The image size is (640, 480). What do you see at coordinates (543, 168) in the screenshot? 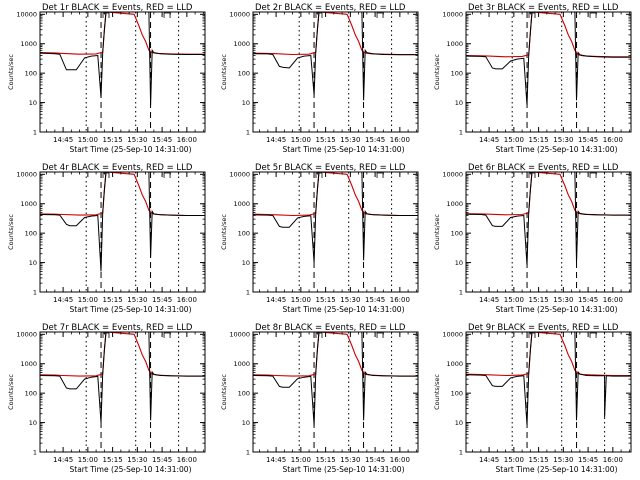
I see `panel-title: Det 6r BLACK = Events, RED = LLD` at bounding box center [543, 168].